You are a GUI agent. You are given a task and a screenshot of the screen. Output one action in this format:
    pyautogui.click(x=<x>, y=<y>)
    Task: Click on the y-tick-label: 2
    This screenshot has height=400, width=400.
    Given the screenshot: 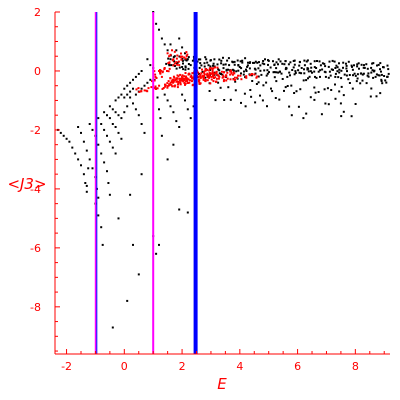 What is the action you would take?
    pyautogui.click(x=37, y=12)
    